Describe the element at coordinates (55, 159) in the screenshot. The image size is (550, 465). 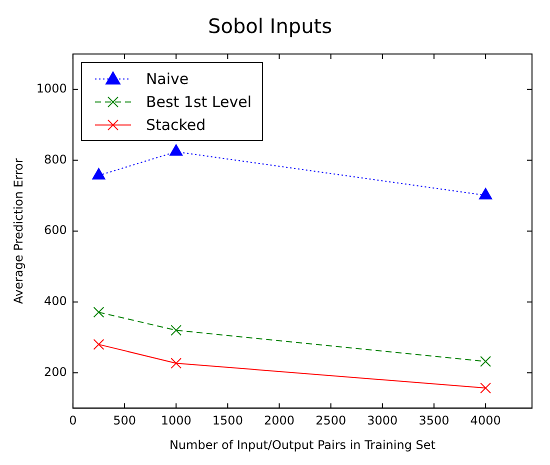
I see `y-tick-label: 800` at that location.